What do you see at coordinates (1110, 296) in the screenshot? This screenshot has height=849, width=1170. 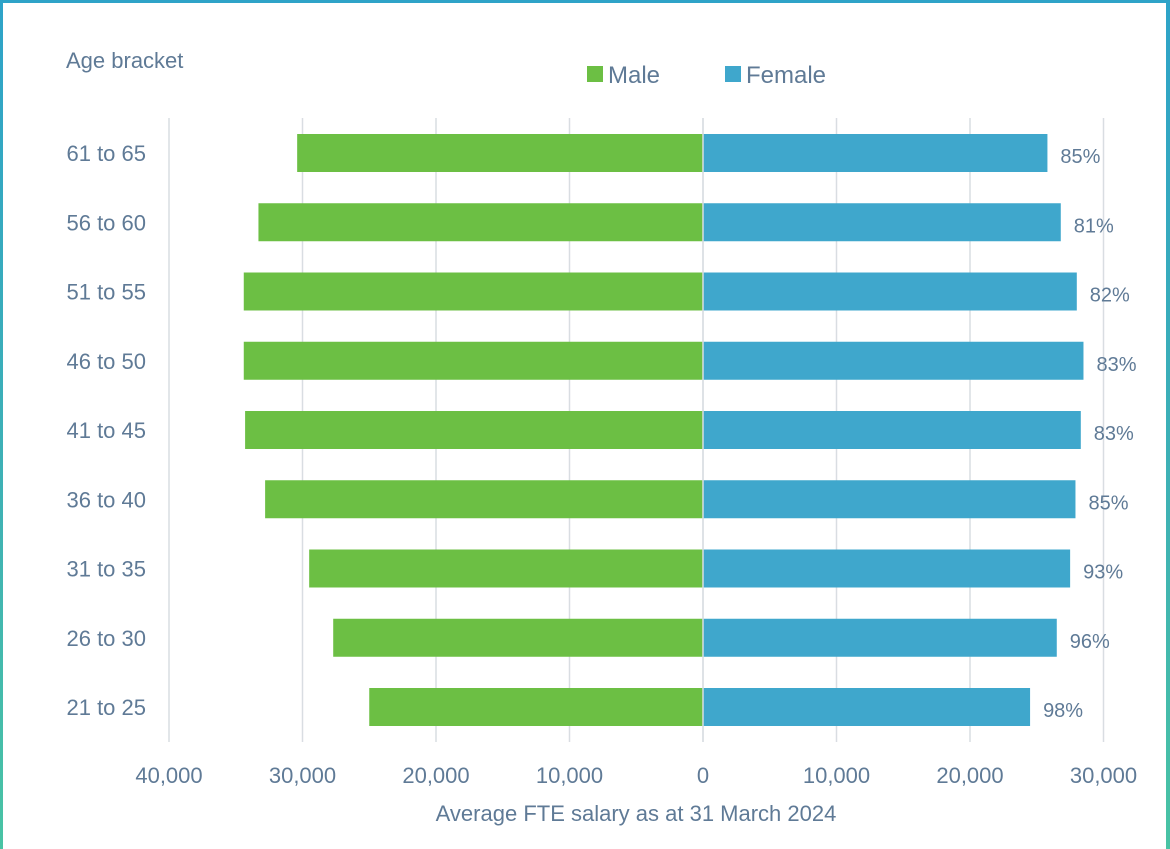 I see `data-label: 82%` at bounding box center [1110, 296].